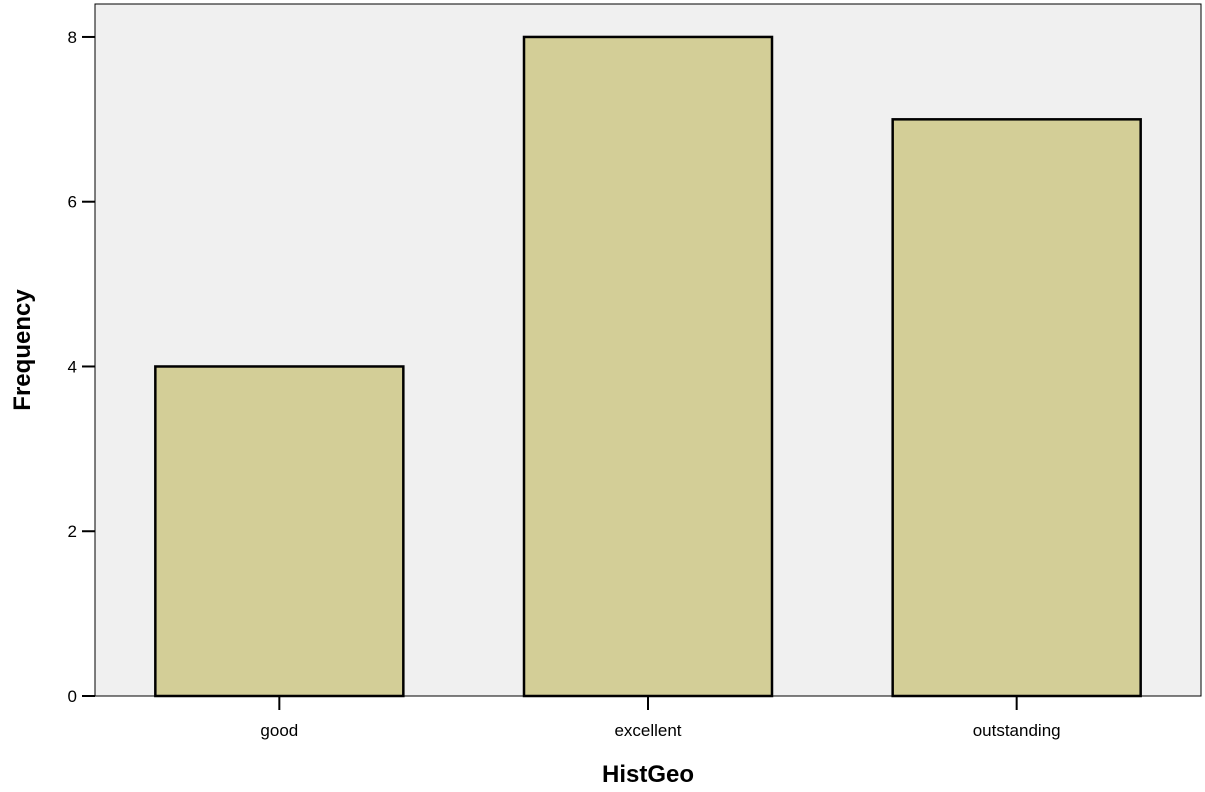 The image size is (1205, 792). Describe the element at coordinates (72, 202) in the screenshot. I see `y-tick-label-6: 6` at that location.